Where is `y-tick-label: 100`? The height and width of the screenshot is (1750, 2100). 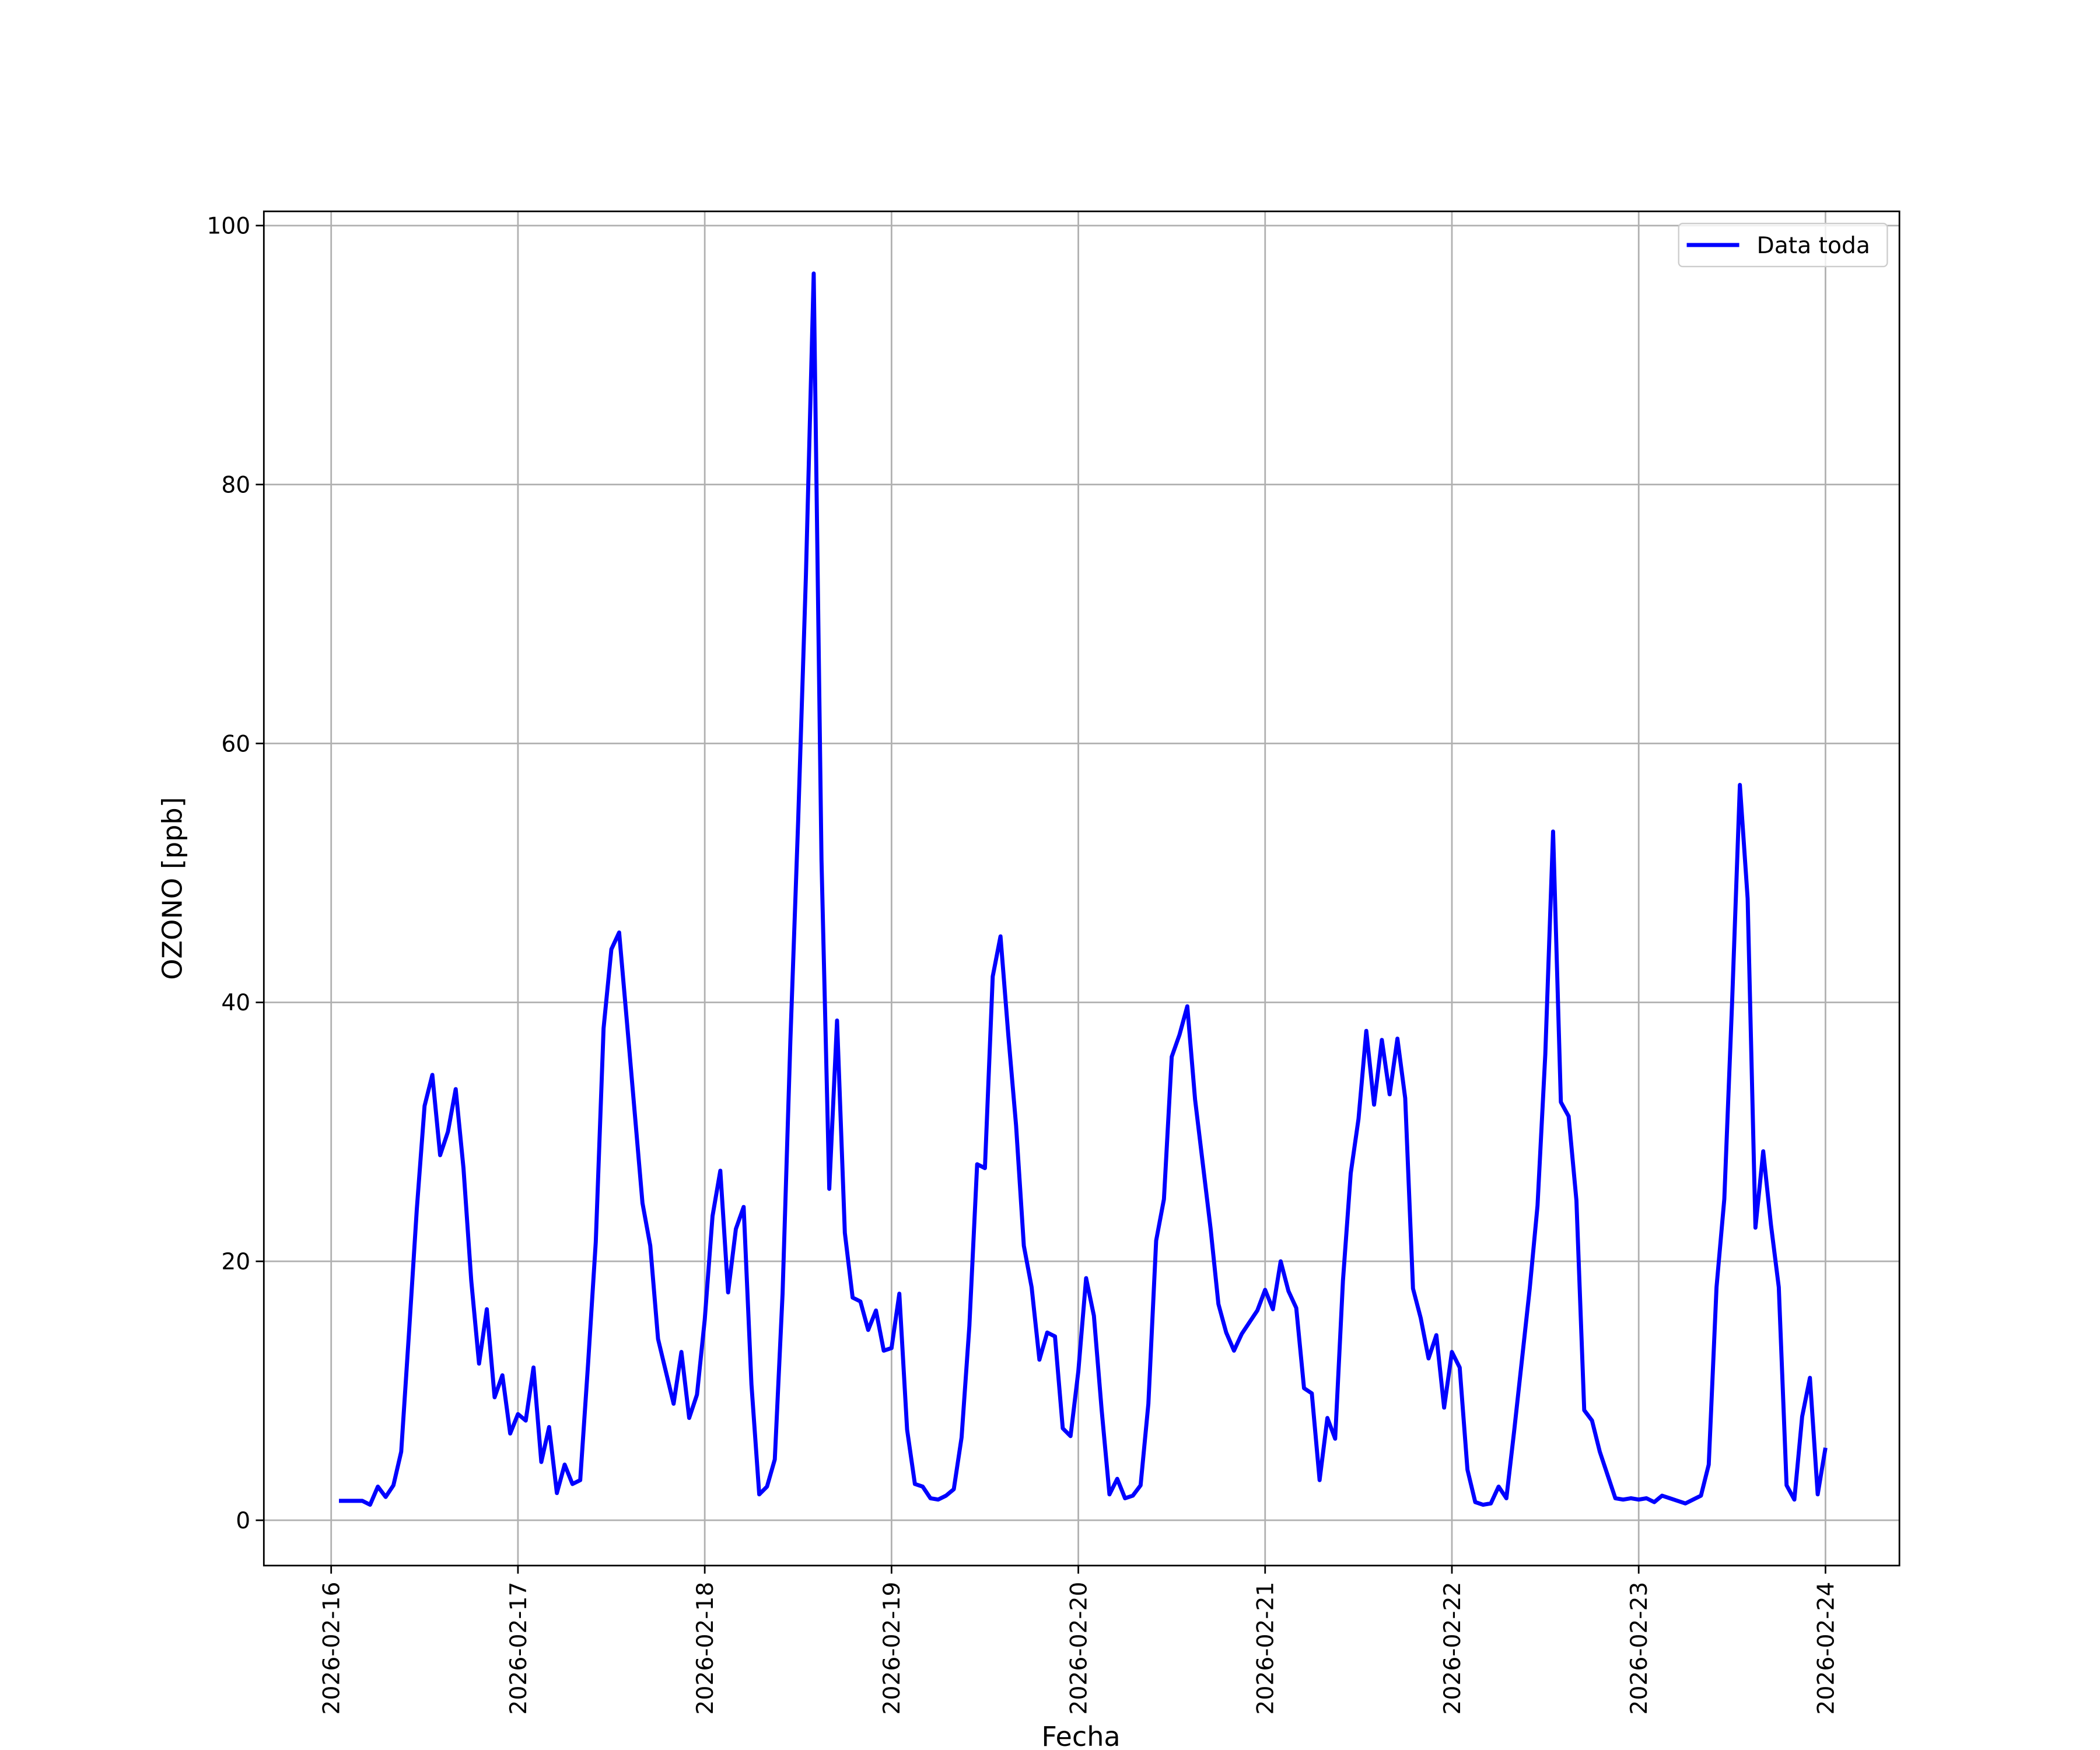 y-tick-label: 100 is located at coordinates (228, 227).